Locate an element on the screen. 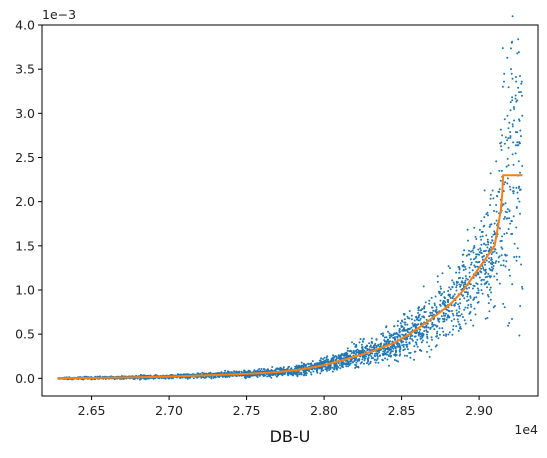 This screenshot has width=547, height=458. x-tick-label: 2.70 is located at coordinates (169, 410).